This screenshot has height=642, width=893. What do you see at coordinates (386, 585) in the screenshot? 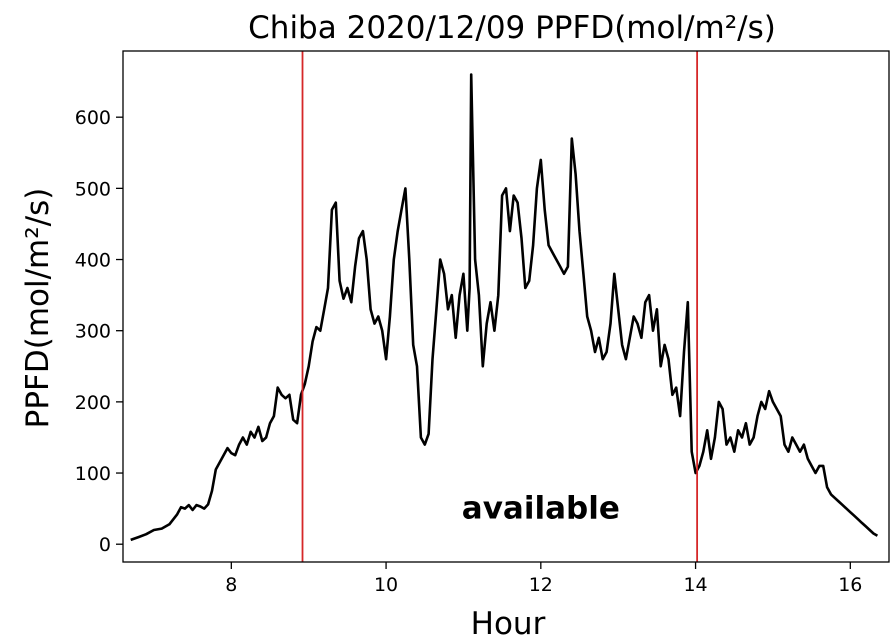
I see `x-tick-label: 10` at bounding box center [386, 585].